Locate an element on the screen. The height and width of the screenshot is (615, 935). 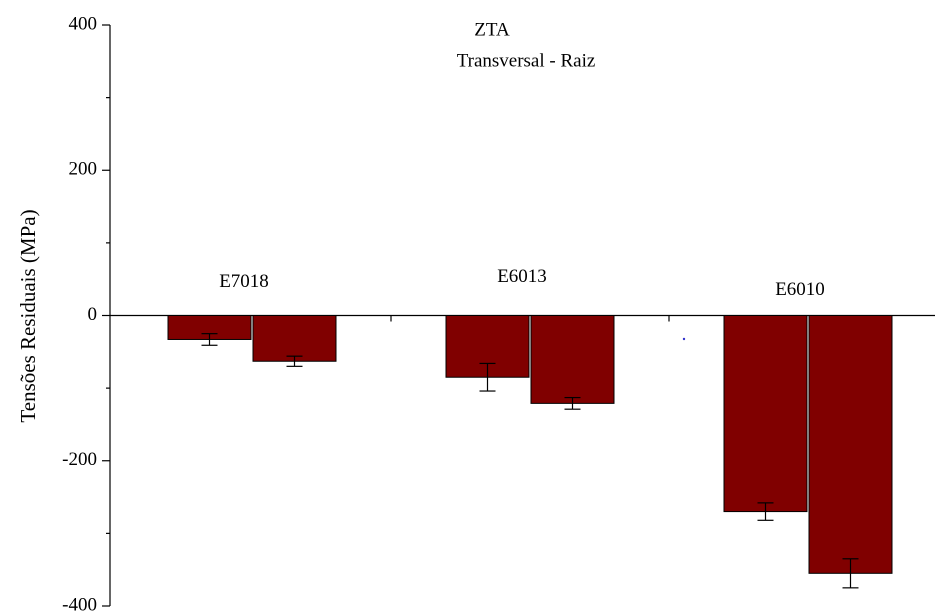
chart-title: ZTA is located at coordinates (492, 29).